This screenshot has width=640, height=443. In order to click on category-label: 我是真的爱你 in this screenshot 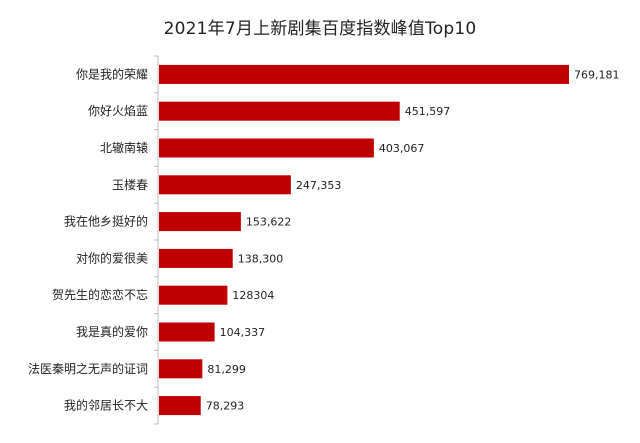, I will do `click(112, 331)`.